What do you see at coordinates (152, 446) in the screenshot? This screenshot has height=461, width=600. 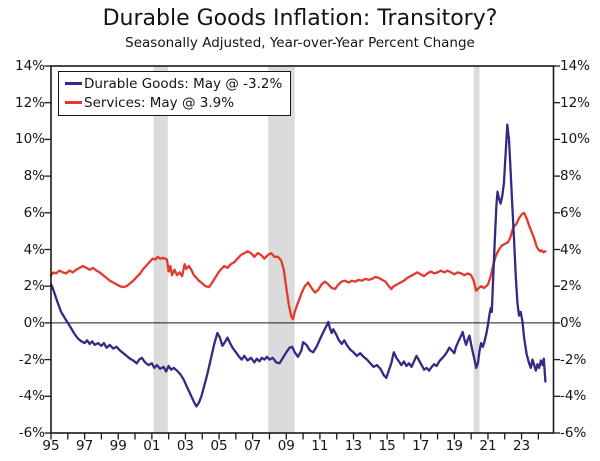 I see `x-axis-label: 01` at bounding box center [152, 446].